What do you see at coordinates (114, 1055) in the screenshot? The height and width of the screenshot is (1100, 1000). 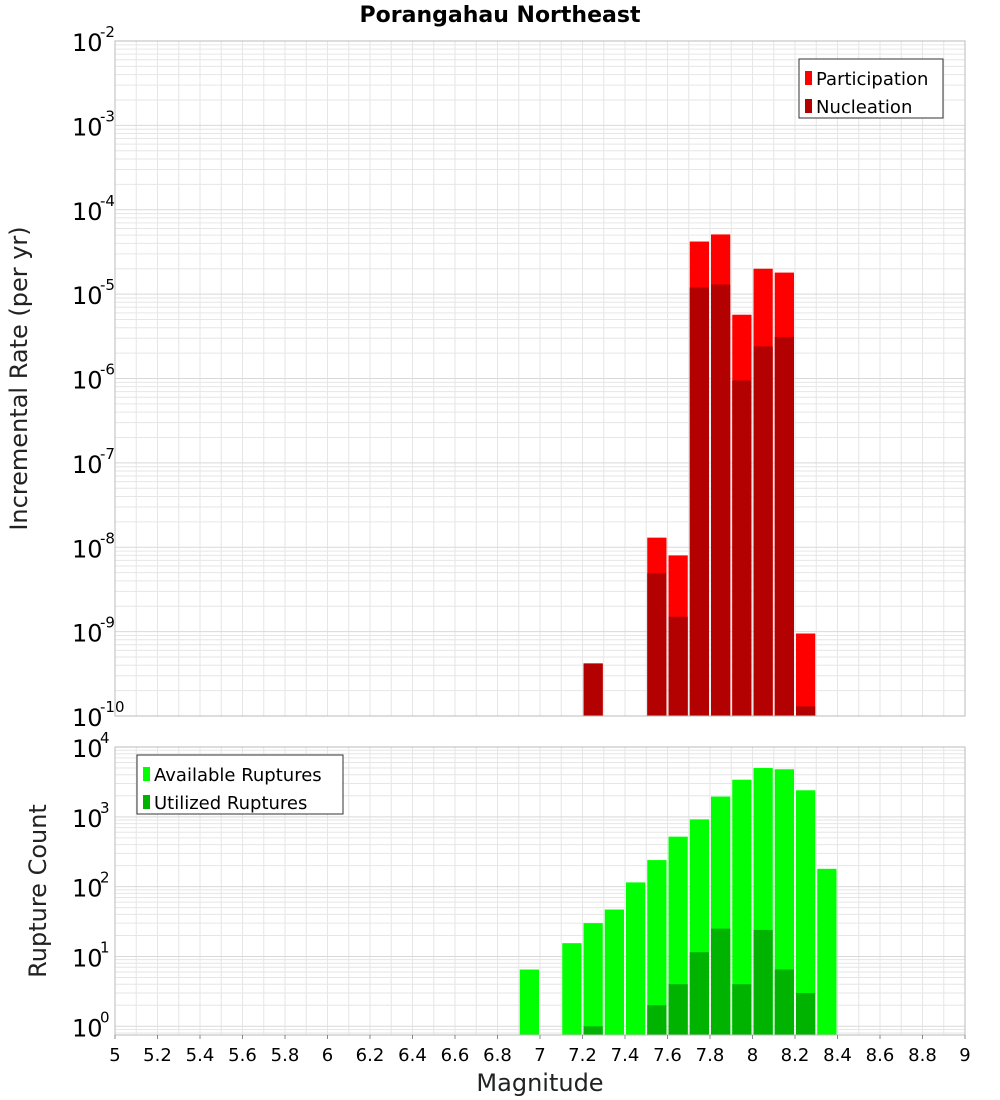 I see `x-tick-label: 5` at bounding box center [114, 1055].